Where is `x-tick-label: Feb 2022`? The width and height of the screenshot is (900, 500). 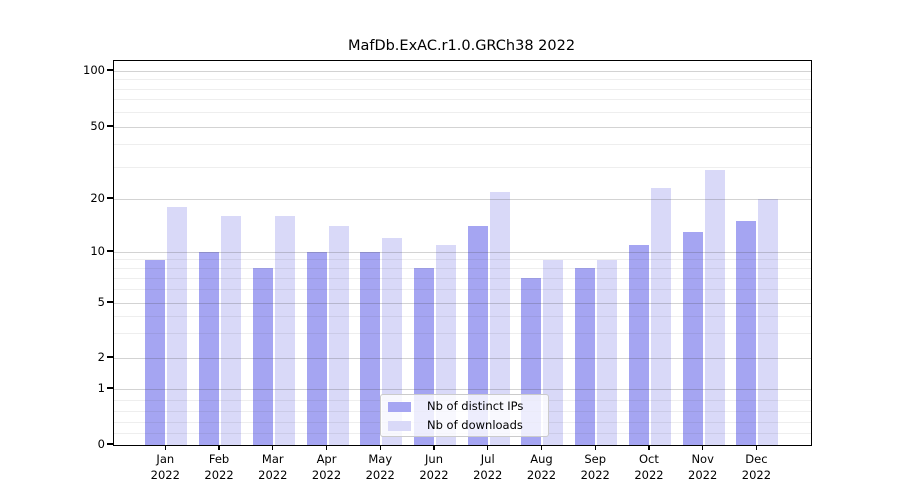 x-tick-label: Feb 2022 is located at coordinates (219, 467).